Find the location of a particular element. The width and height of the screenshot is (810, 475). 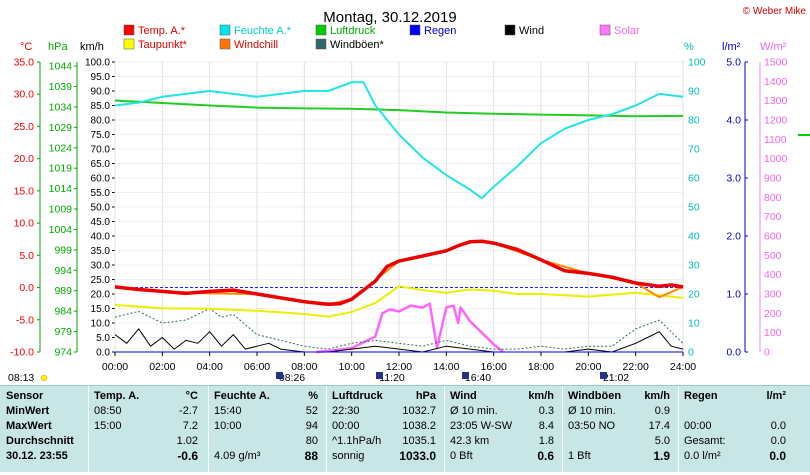

solar-tick-label: 100 is located at coordinates (773, 333).